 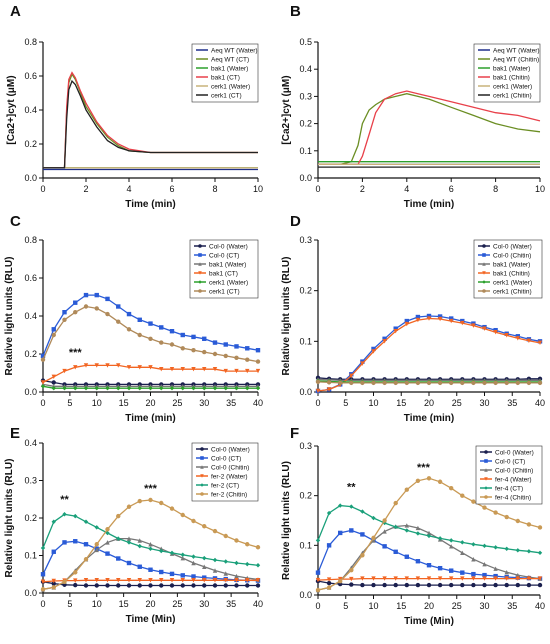 What do you see at coordinates (258, 403) in the screenshot?
I see `x-tick-label: 40` at bounding box center [258, 403].